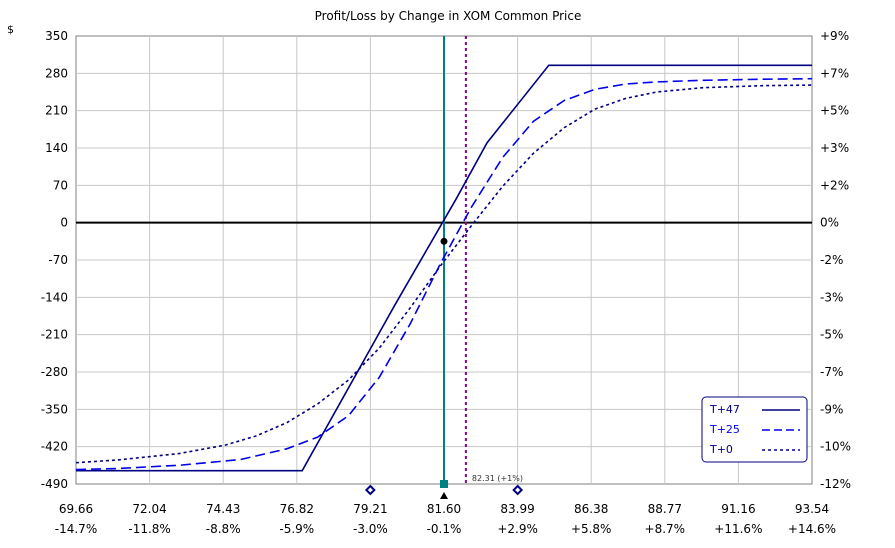  I want to click on y-tick-label: 0, so click(64, 223).